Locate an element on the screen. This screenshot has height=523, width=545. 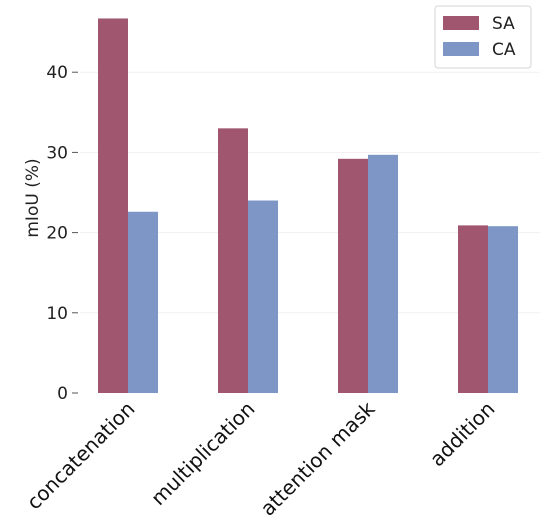
y-tick-label: 10 is located at coordinates (57, 314).